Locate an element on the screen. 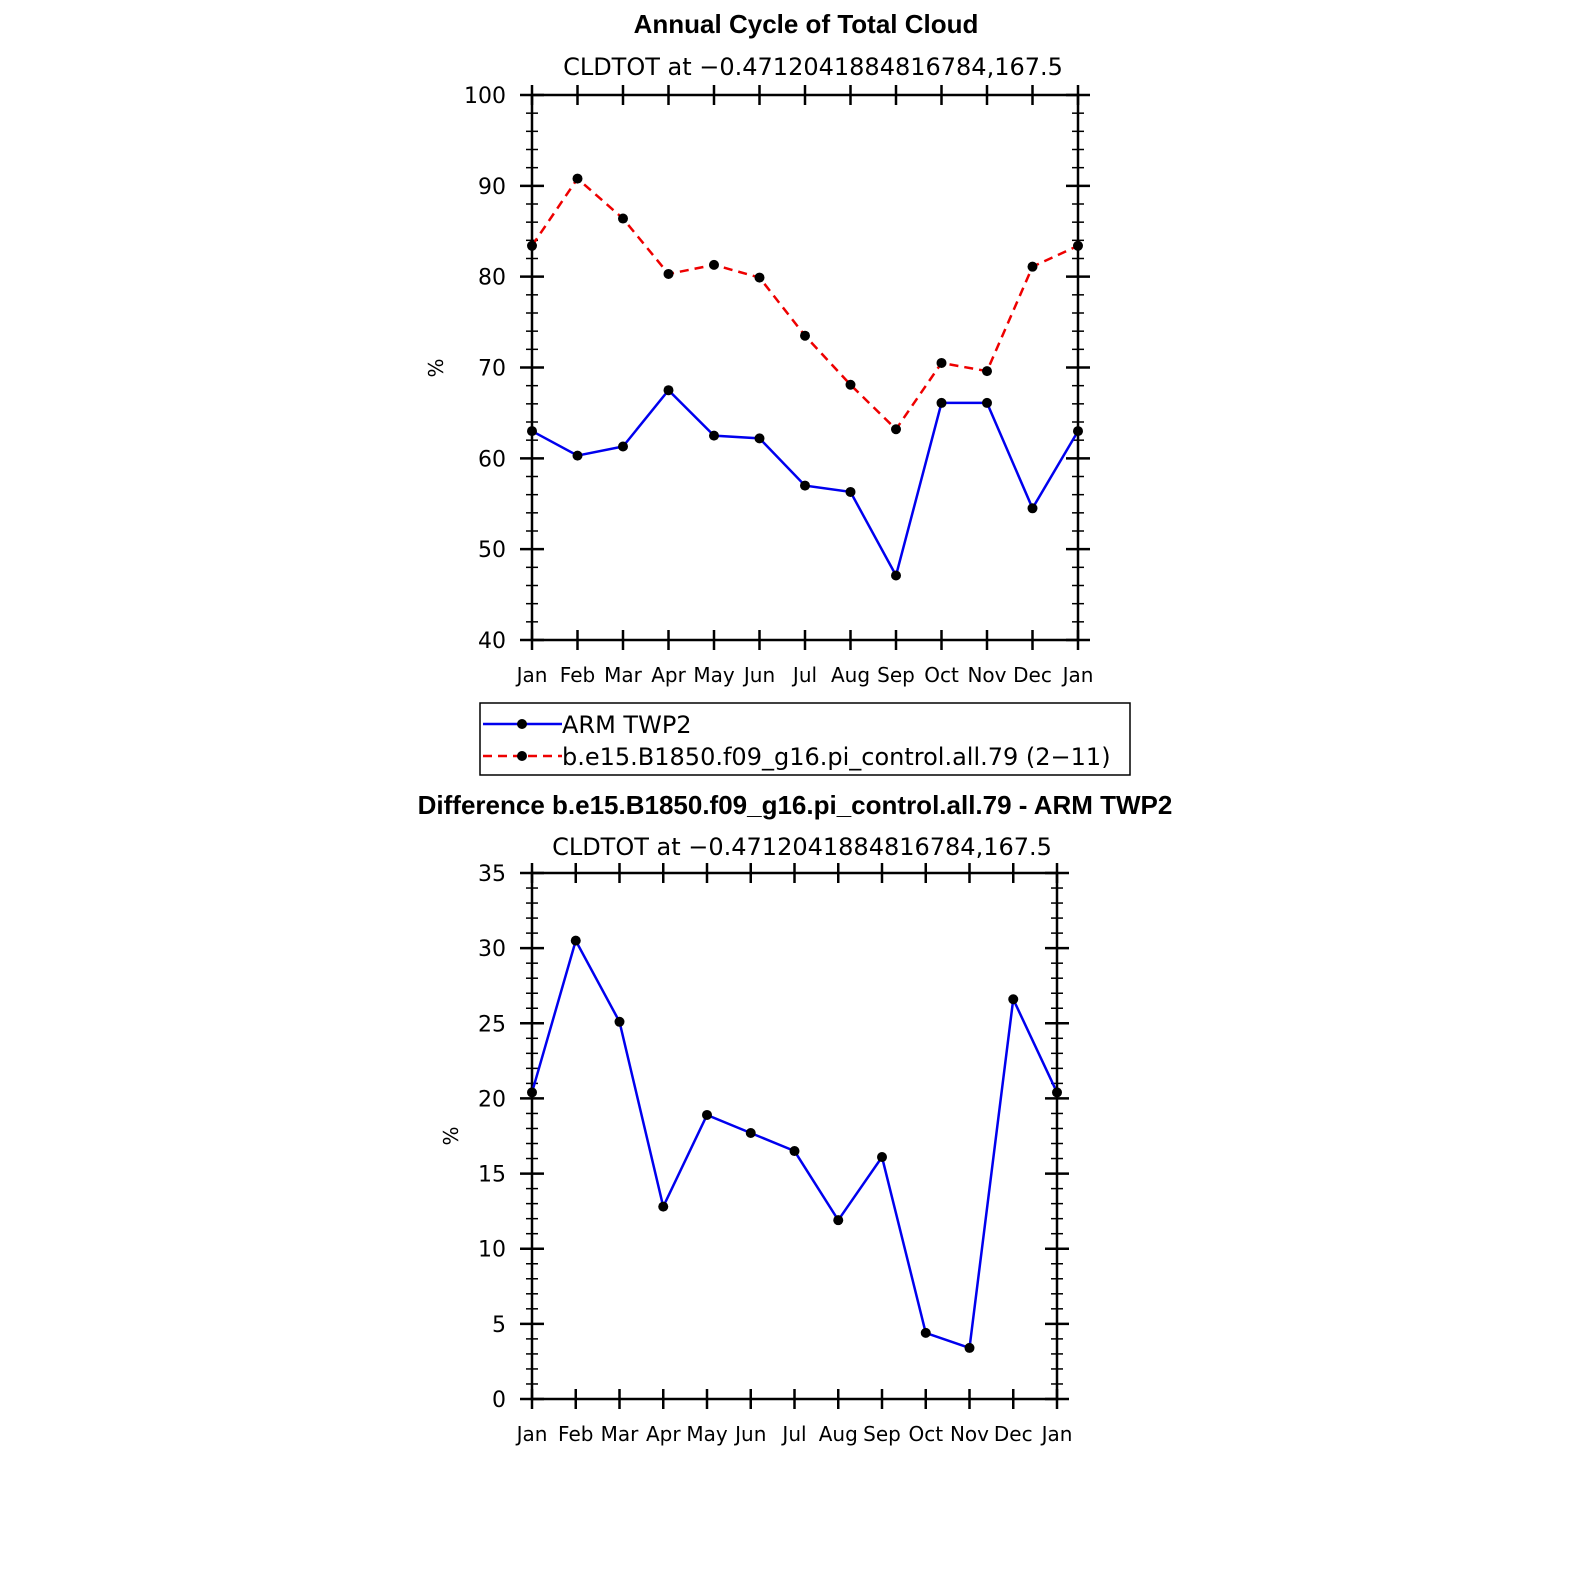  chart2-x-tick-label: Jul is located at coordinates (793, 1434).